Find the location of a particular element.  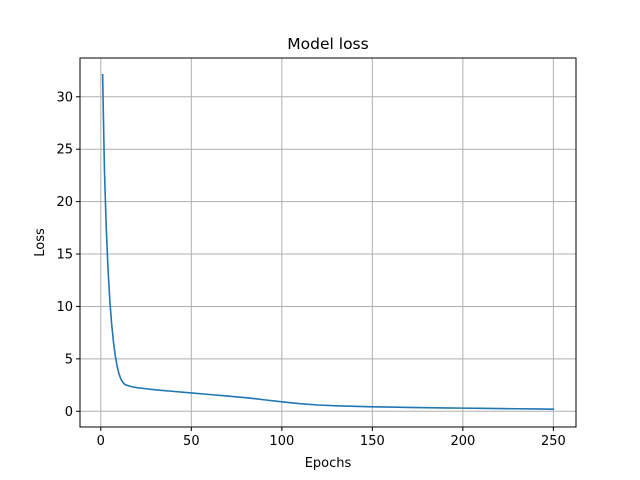

x-axis-label: Epochs is located at coordinates (328, 463).